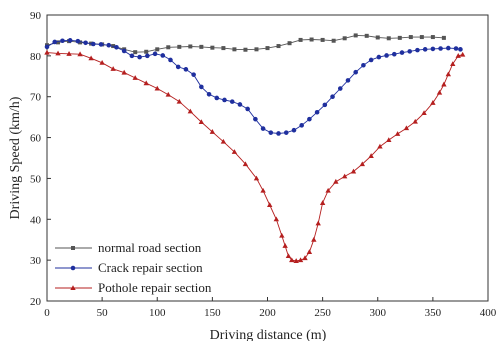 The height and width of the screenshot is (346, 496). I want to click on y-tick-label: 20, so click(36, 302).